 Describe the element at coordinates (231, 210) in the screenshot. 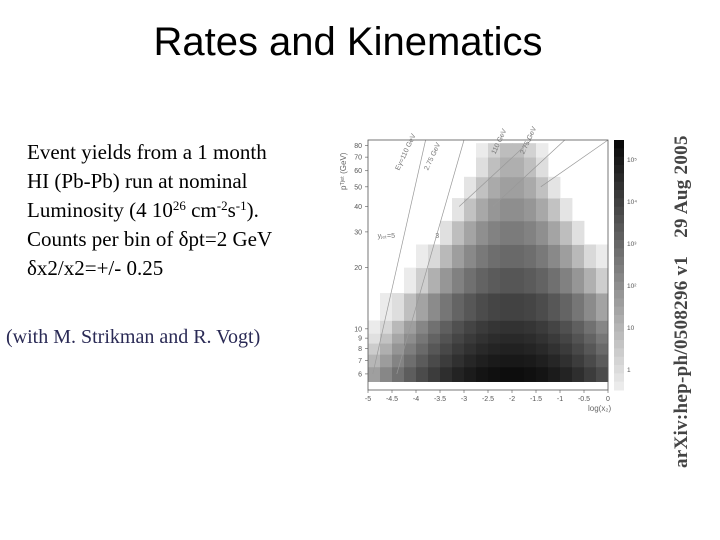

I see `unit-text: s` at that location.